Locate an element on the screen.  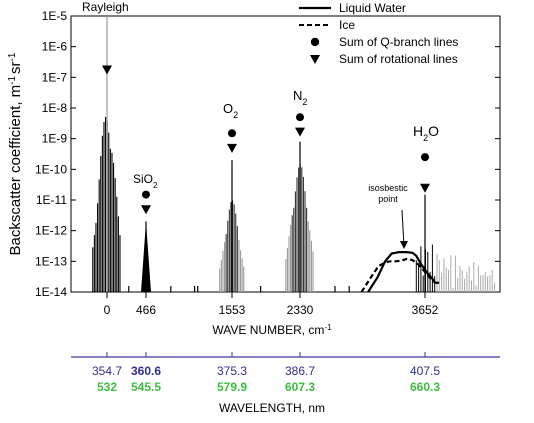
isosbestic-arrow-head is located at coordinates (404, 245).